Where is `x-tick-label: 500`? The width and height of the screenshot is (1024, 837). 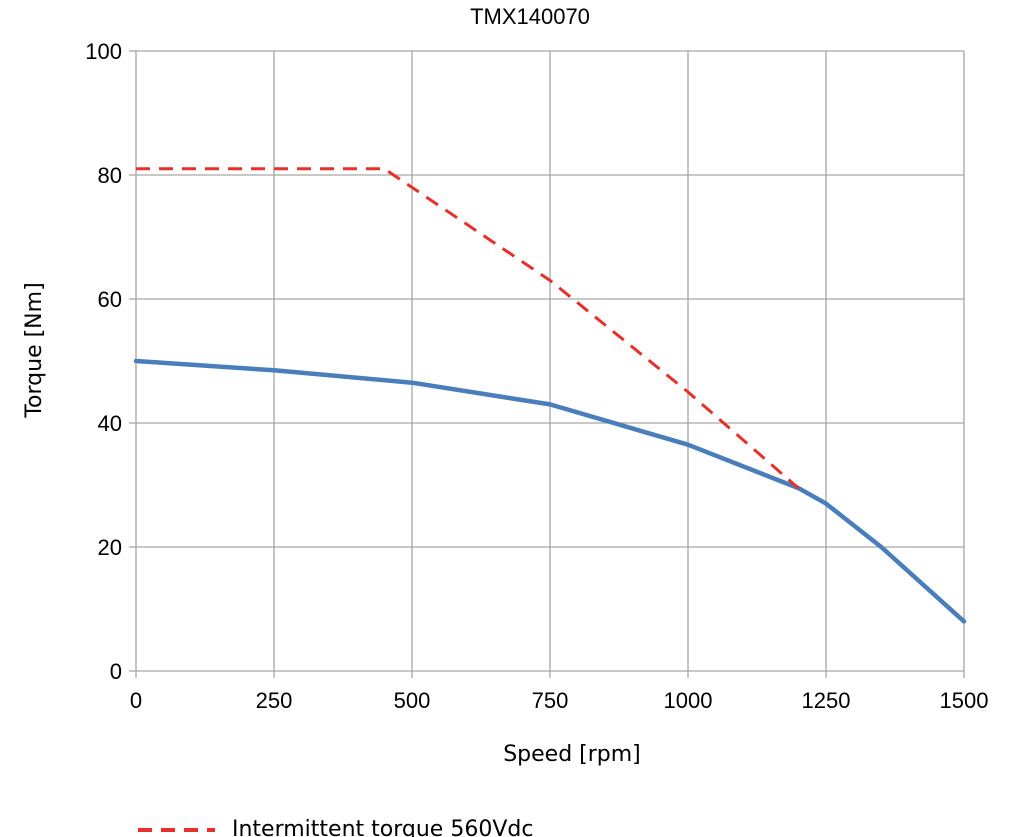 x-tick-label: 500 is located at coordinates (412, 700).